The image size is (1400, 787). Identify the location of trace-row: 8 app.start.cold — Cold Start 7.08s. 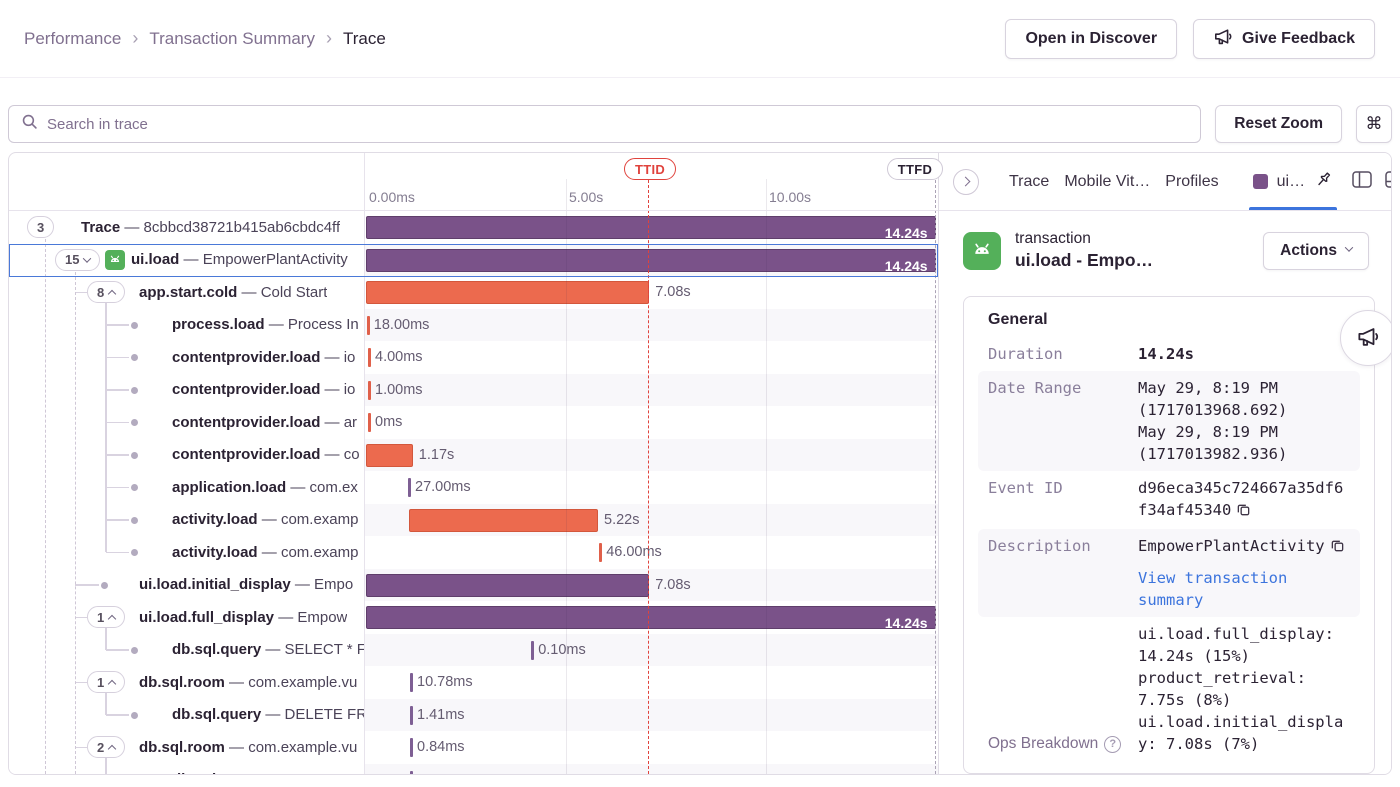
(473, 292).